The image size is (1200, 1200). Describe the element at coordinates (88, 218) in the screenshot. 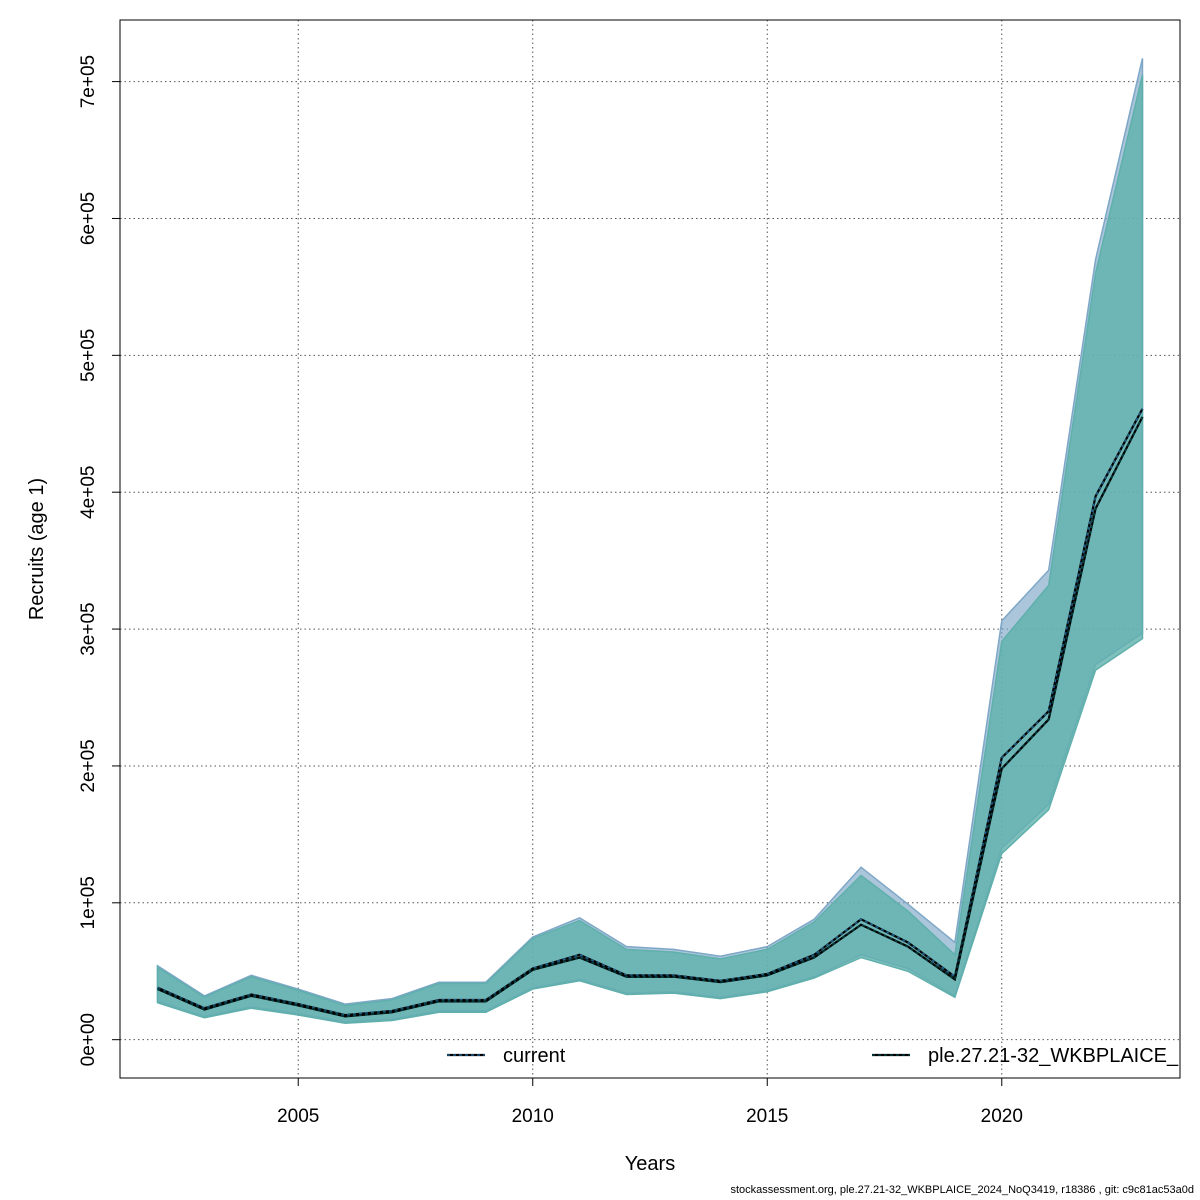

I see `y-tick-label: 6e+05` at that location.